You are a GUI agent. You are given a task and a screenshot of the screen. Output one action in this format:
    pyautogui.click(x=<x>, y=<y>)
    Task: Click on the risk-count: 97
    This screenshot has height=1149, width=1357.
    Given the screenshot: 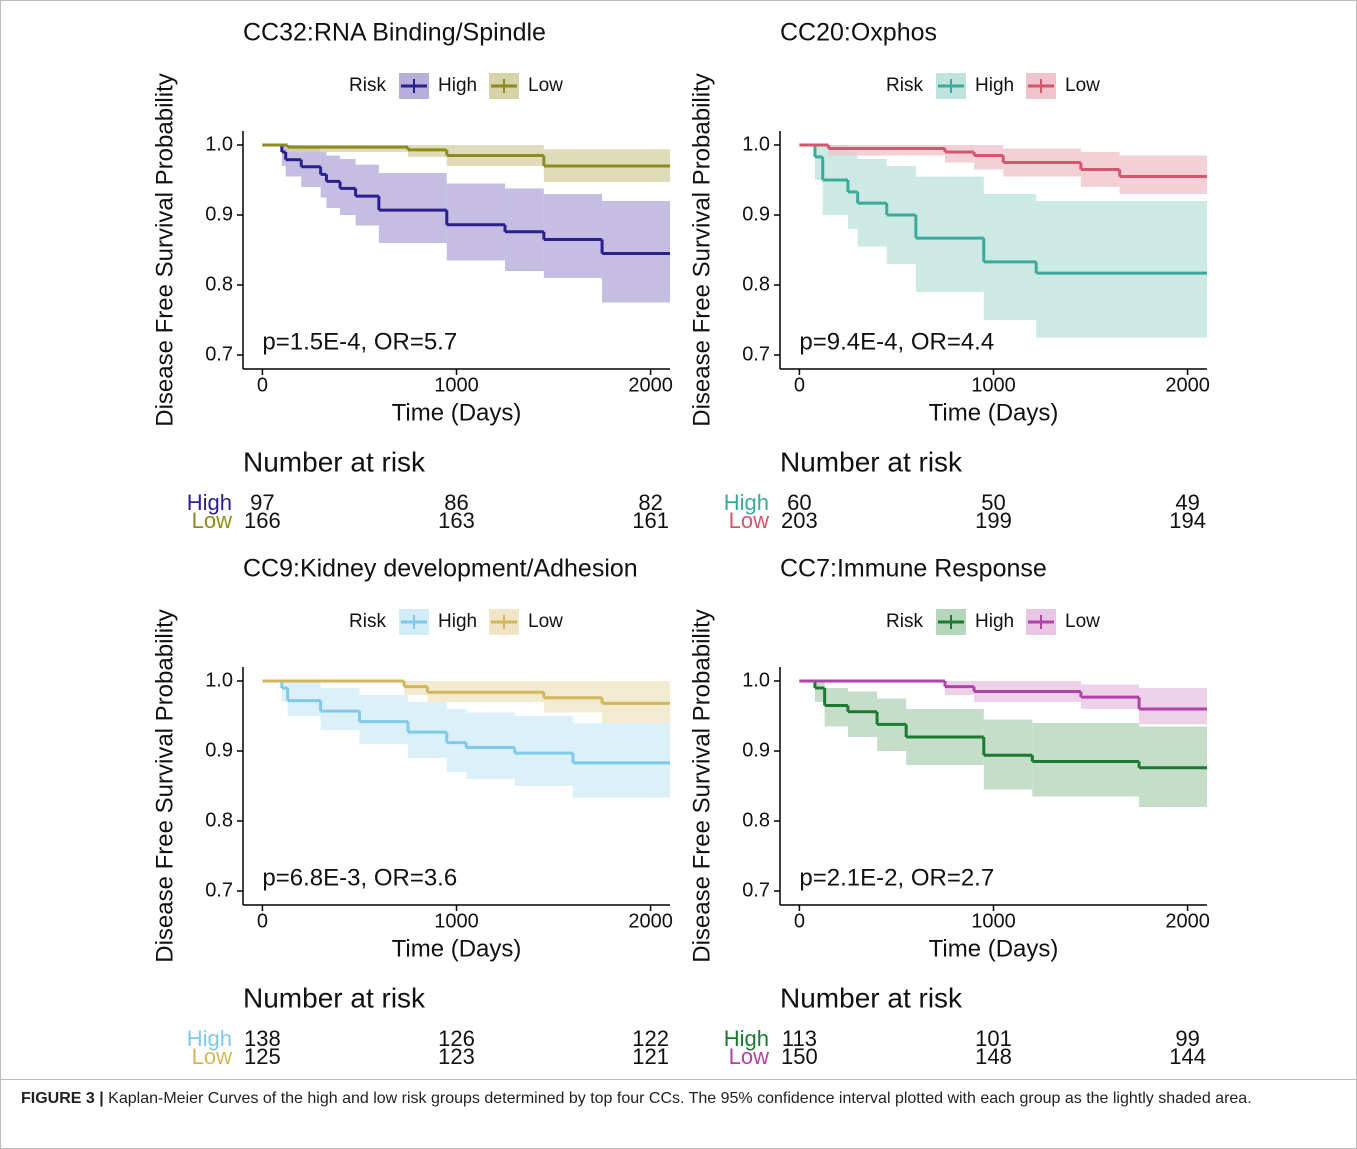 What is the action you would take?
    pyautogui.click(x=262, y=502)
    